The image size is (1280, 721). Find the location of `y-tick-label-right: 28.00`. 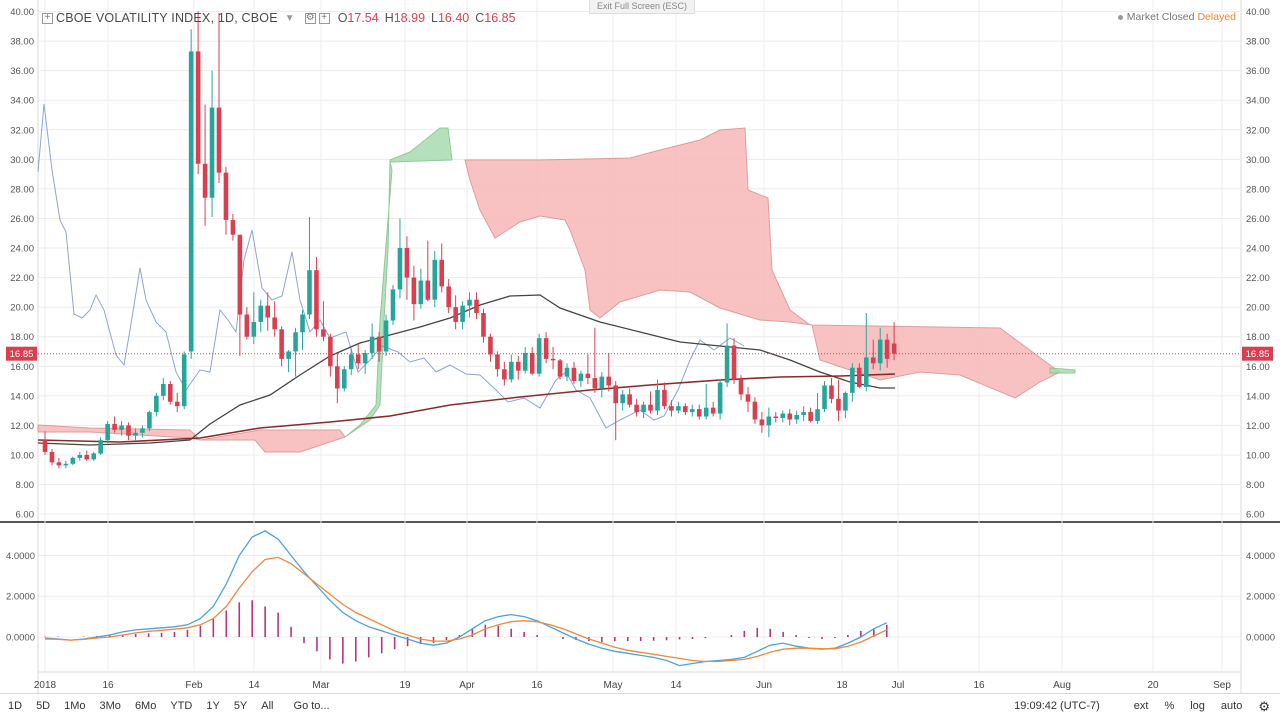

y-tick-label-right: 28.00 is located at coordinates (1258, 189).